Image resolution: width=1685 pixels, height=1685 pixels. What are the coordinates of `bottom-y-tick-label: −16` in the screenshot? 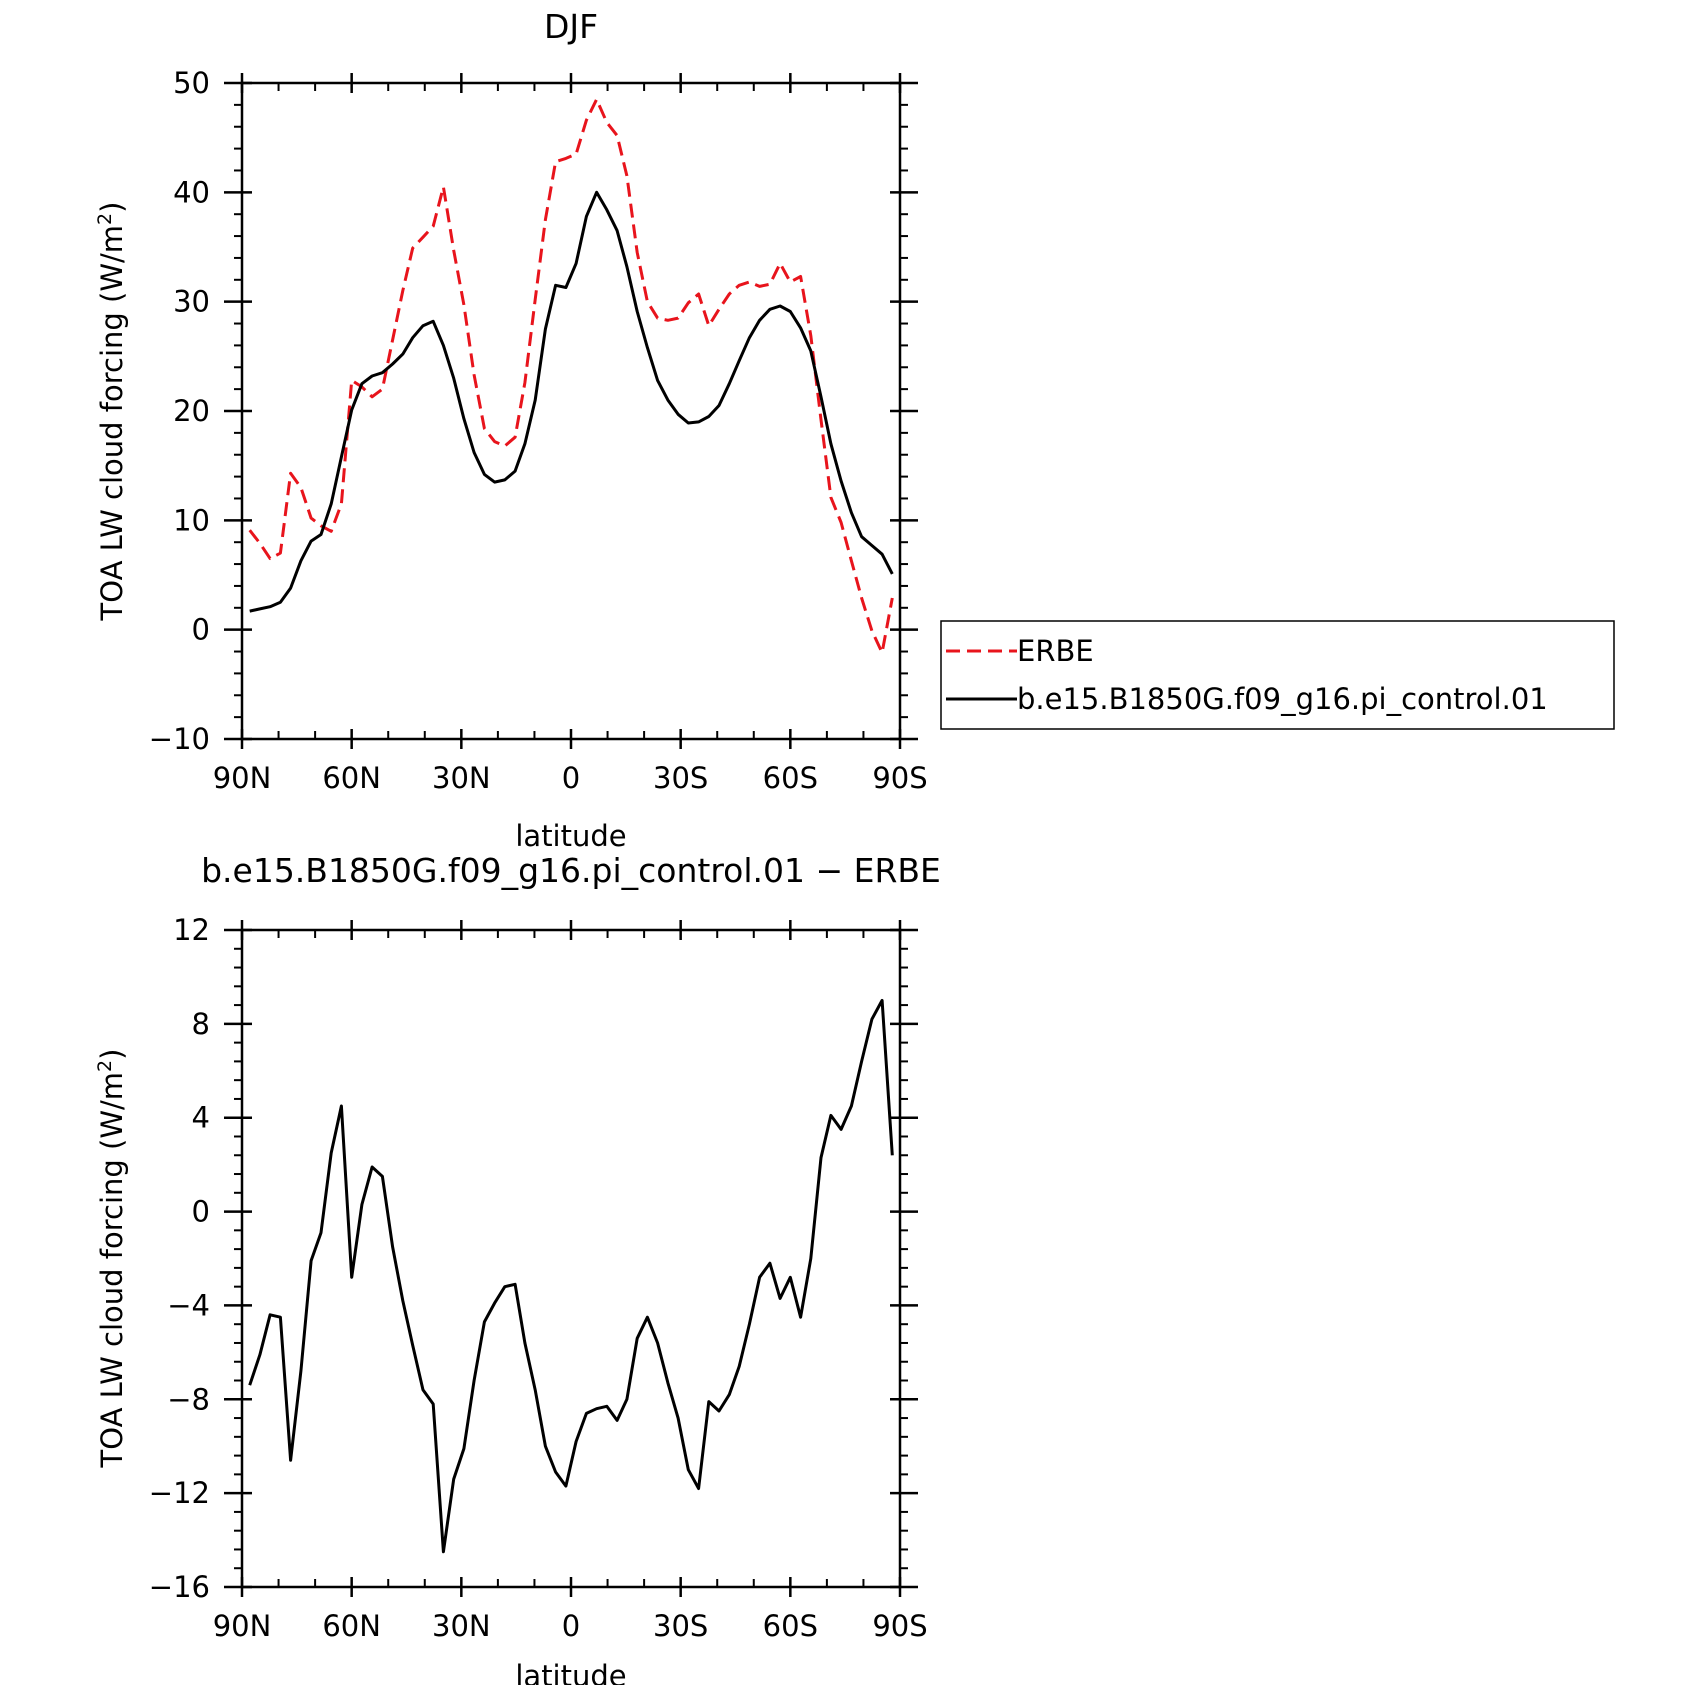 It's located at (179, 1587).